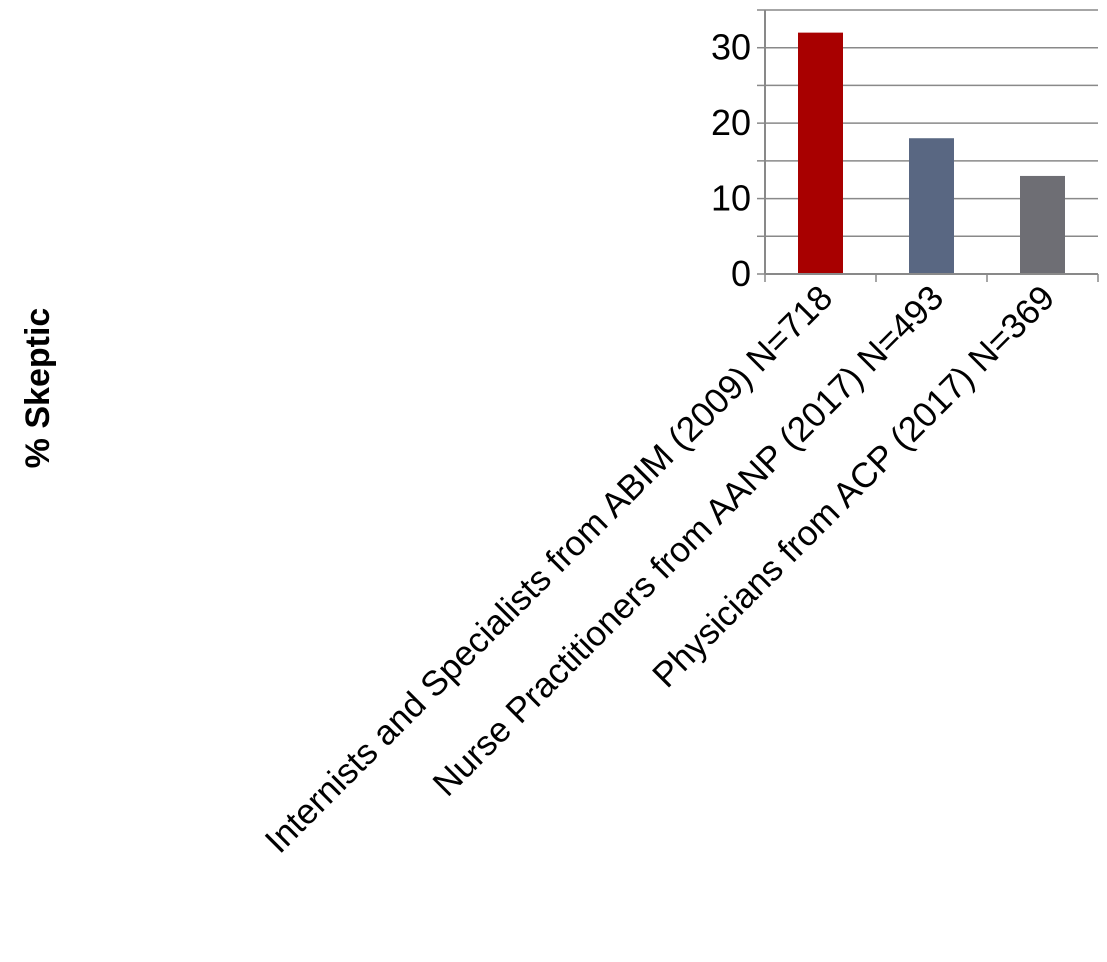 The height and width of the screenshot is (962, 1107). Describe the element at coordinates (731, 47) in the screenshot. I see `y-tick-label: 30` at that location.